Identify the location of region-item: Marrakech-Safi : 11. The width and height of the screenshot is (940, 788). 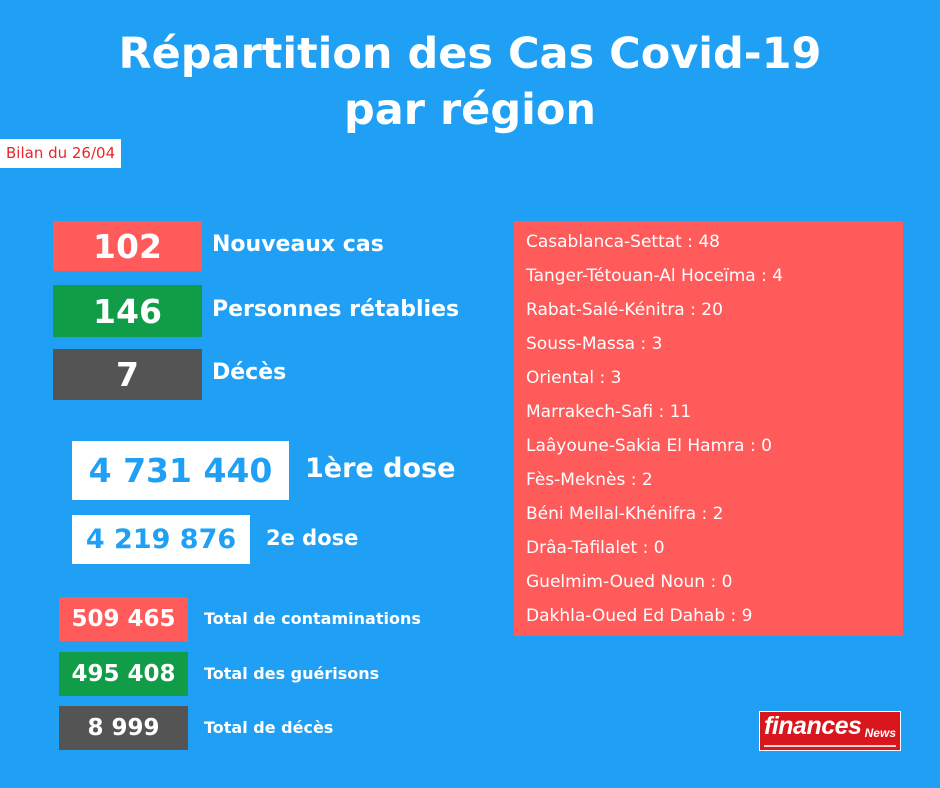
(609, 412).